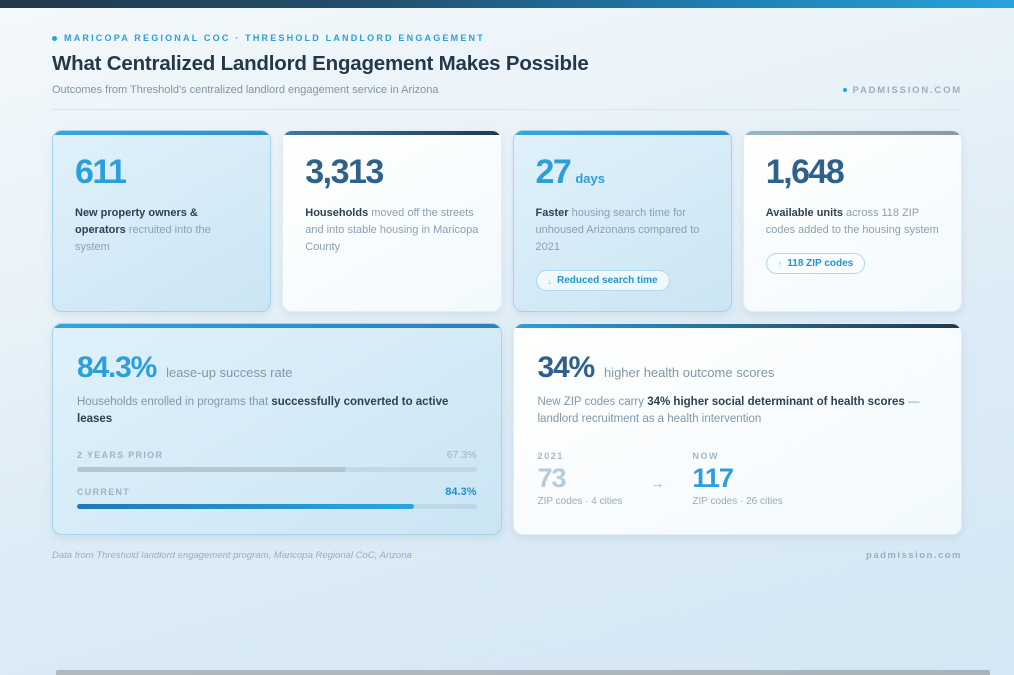  What do you see at coordinates (143, 239) in the screenshot?
I see `stat-description-rest: recruited into the system` at bounding box center [143, 239].